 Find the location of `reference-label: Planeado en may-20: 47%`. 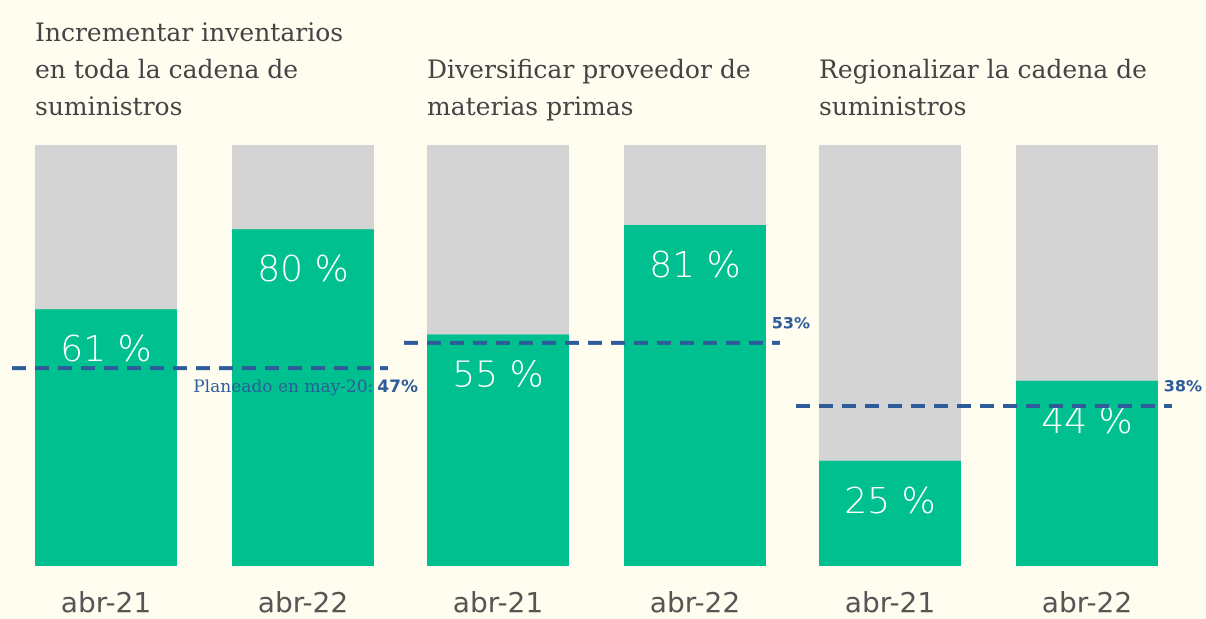

reference-label: Planeado en may-20: 47% is located at coordinates (305, 387).